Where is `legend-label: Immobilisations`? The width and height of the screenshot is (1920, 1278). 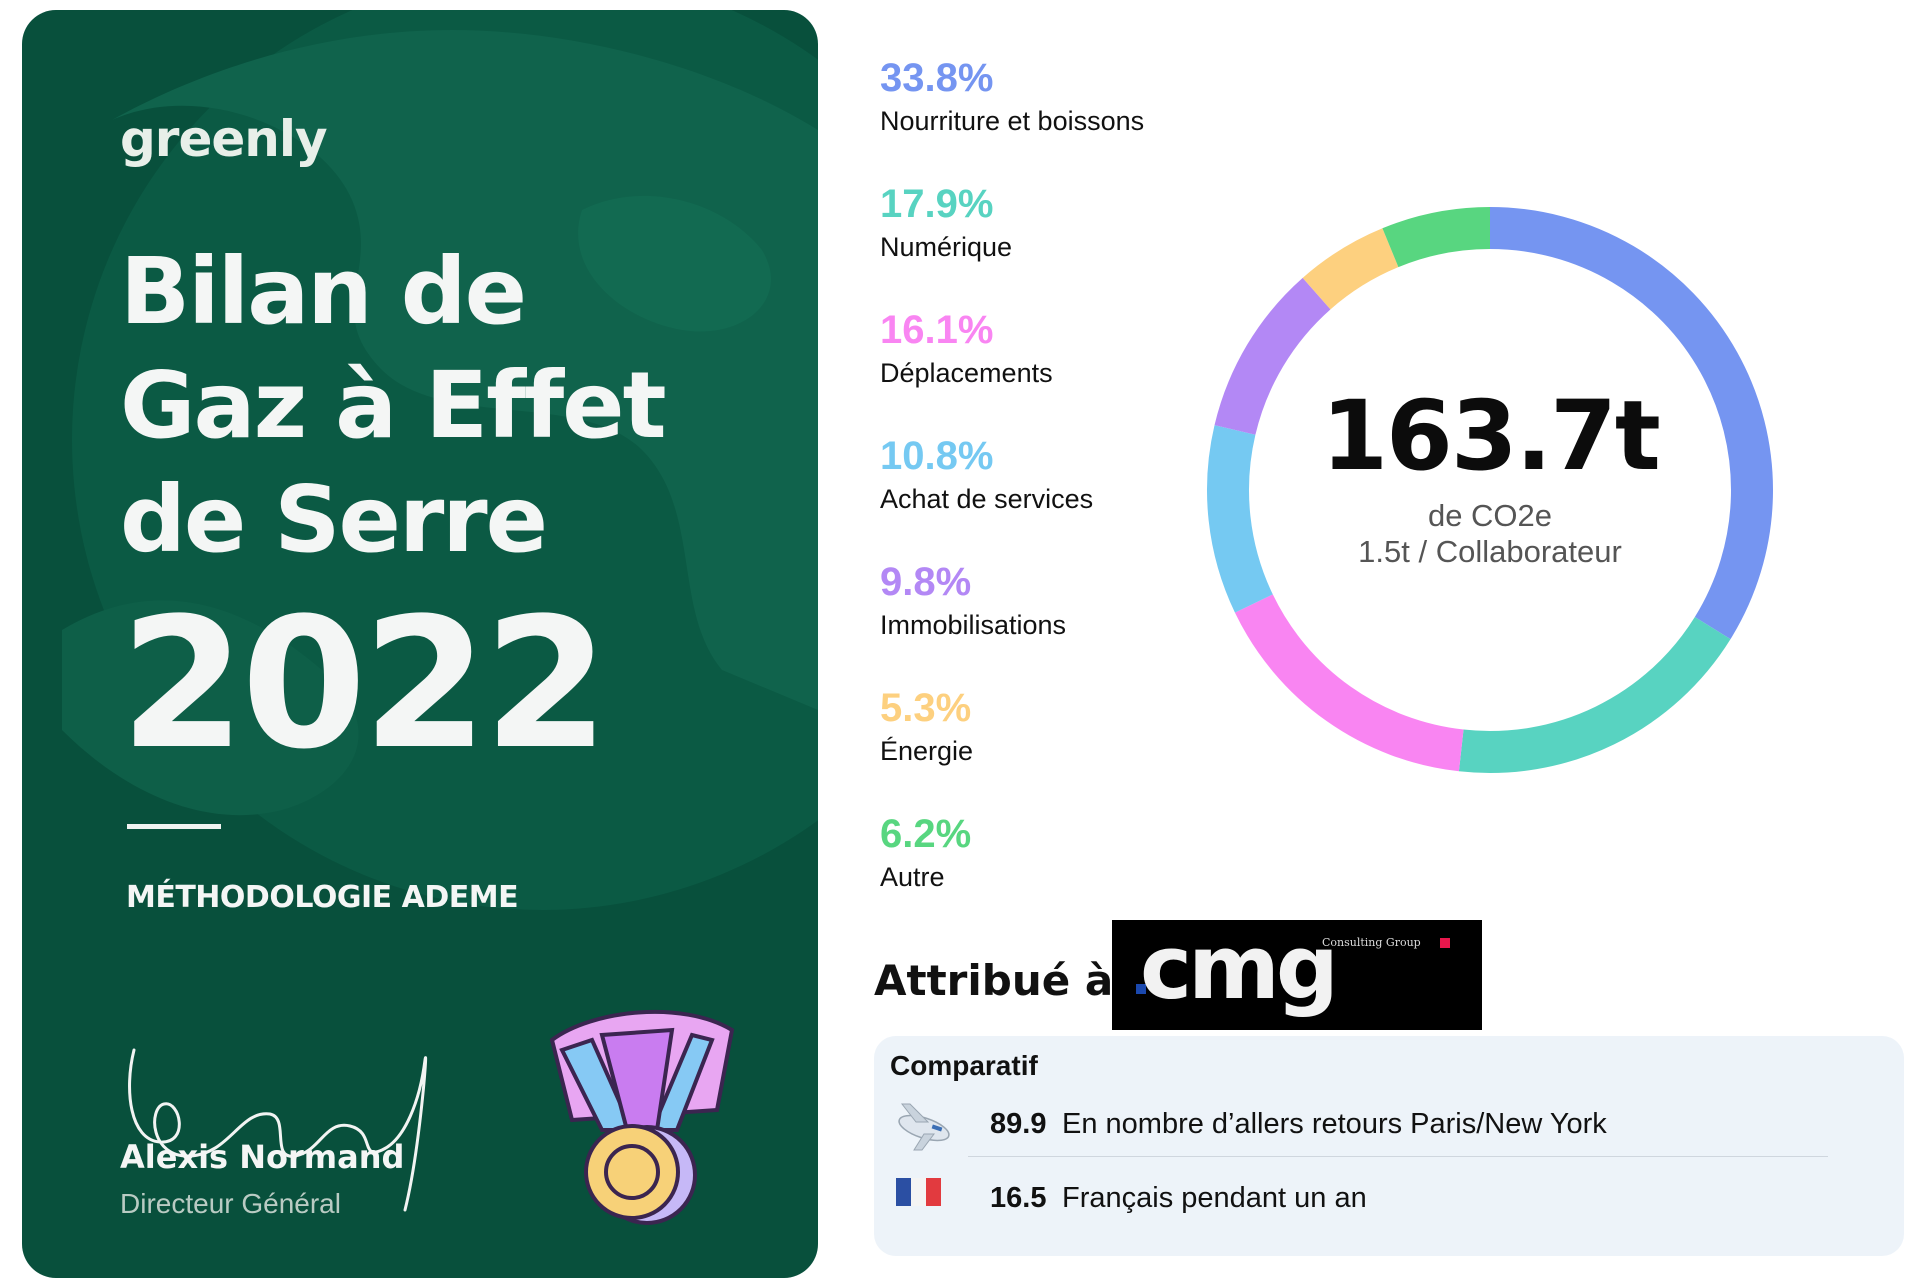 legend-label: Immobilisations is located at coordinates (973, 625).